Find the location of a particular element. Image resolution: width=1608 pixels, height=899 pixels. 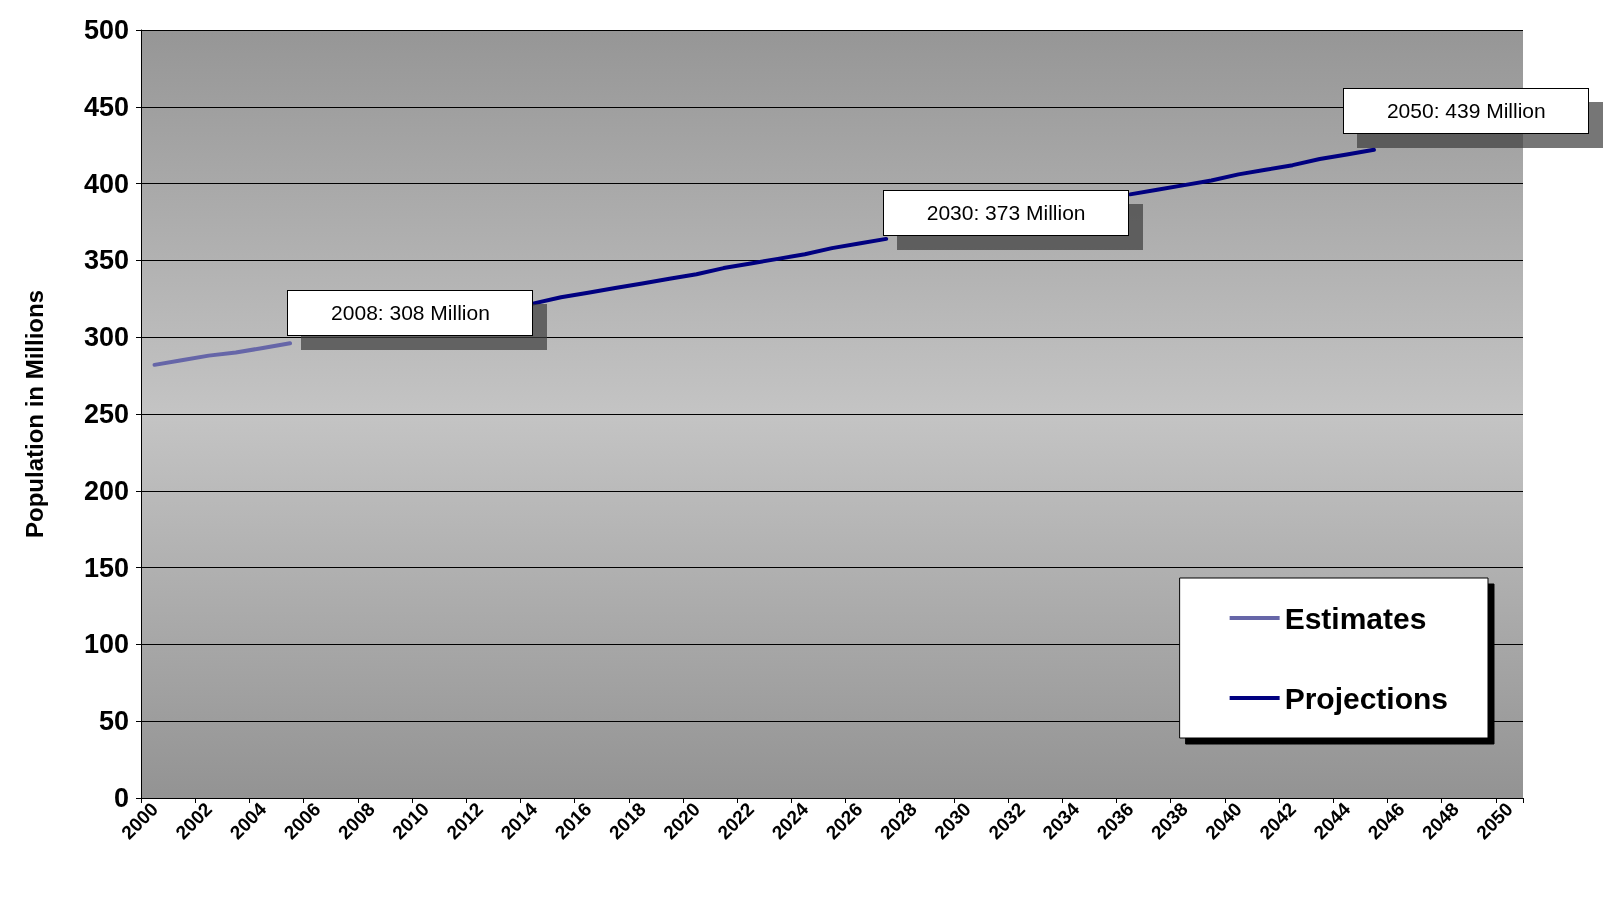

y-tick-label: 450 is located at coordinates (106, 106).